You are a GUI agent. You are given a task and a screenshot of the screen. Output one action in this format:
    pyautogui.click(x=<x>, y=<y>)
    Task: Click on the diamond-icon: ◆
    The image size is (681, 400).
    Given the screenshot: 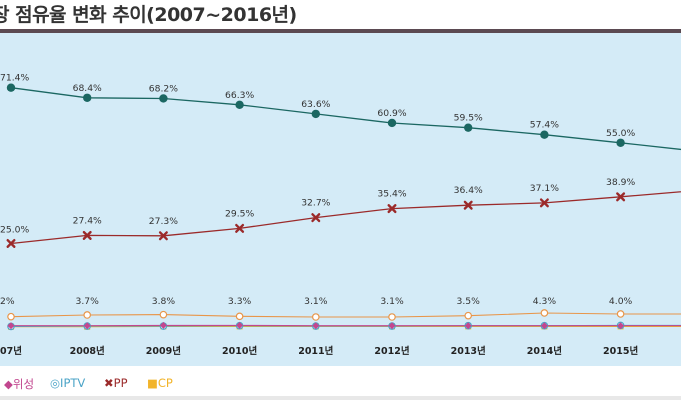 What is the action you would take?
    pyautogui.click(x=8, y=384)
    